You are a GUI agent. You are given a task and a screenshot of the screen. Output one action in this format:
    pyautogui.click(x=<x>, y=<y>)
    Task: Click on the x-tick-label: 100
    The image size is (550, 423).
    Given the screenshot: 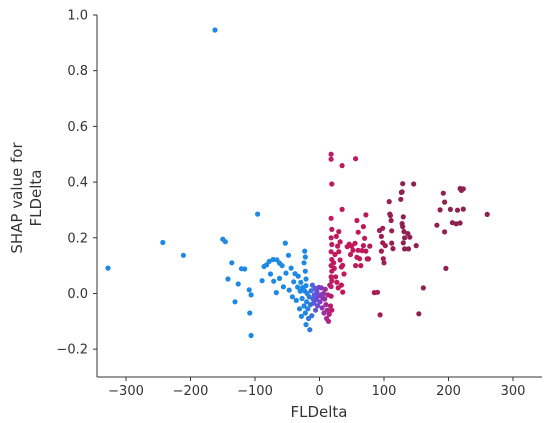 What is the action you would take?
    pyautogui.click(x=384, y=391)
    